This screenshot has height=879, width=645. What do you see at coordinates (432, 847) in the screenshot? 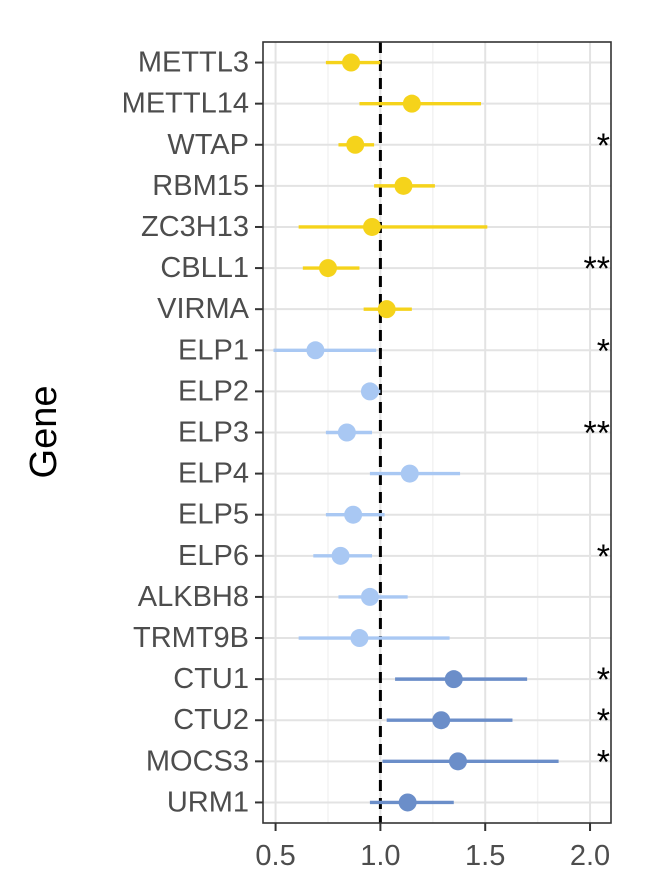
I see `x-axis: 0.5 1.0 1.5 2.0` at bounding box center [432, 847].